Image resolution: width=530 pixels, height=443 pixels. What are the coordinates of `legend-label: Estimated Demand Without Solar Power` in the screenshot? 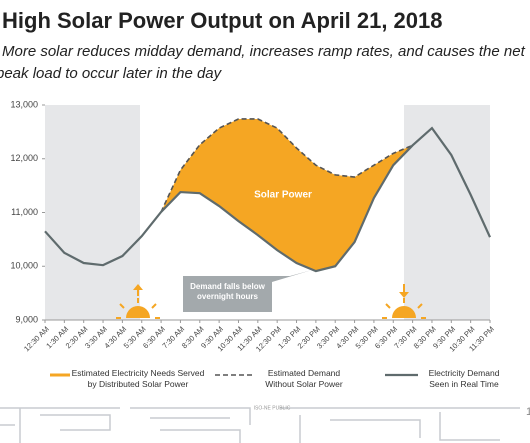 It's located at (304, 378).